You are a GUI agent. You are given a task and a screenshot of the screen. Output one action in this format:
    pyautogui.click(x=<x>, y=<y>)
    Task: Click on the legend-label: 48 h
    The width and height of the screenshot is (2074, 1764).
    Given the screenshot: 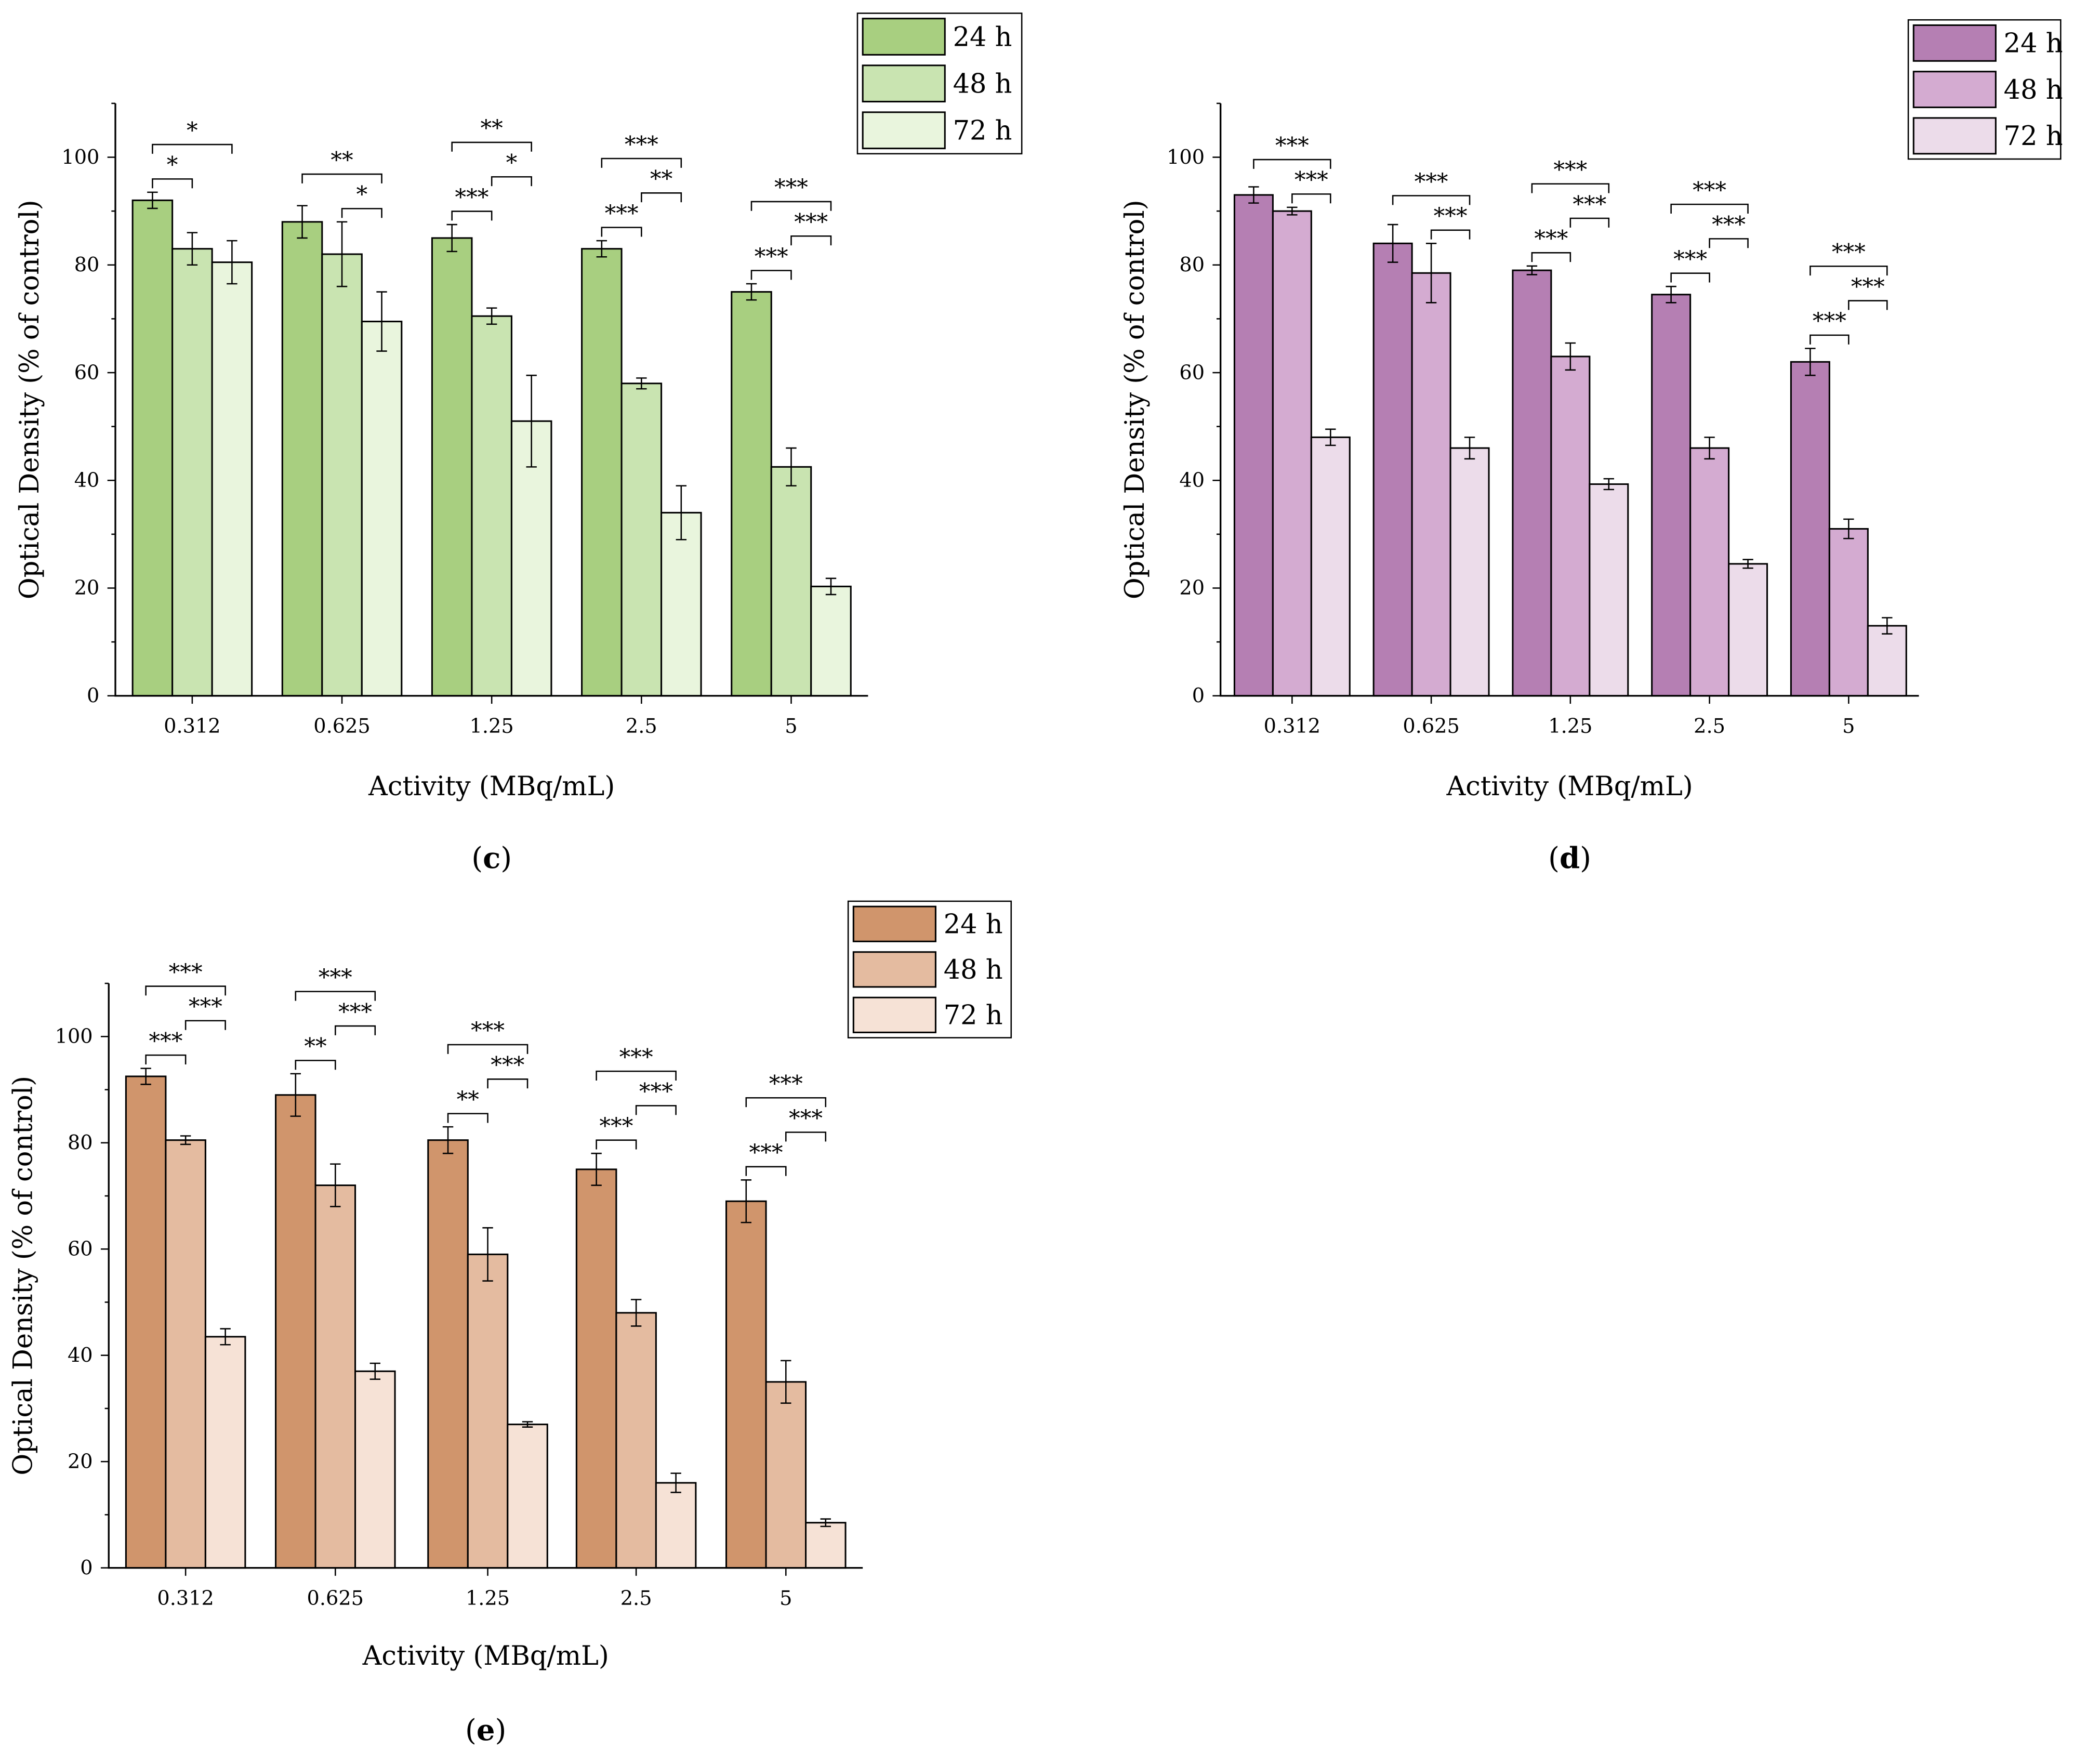 What is the action you would take?
    pyautogui.click(x=2033, y=91)
    